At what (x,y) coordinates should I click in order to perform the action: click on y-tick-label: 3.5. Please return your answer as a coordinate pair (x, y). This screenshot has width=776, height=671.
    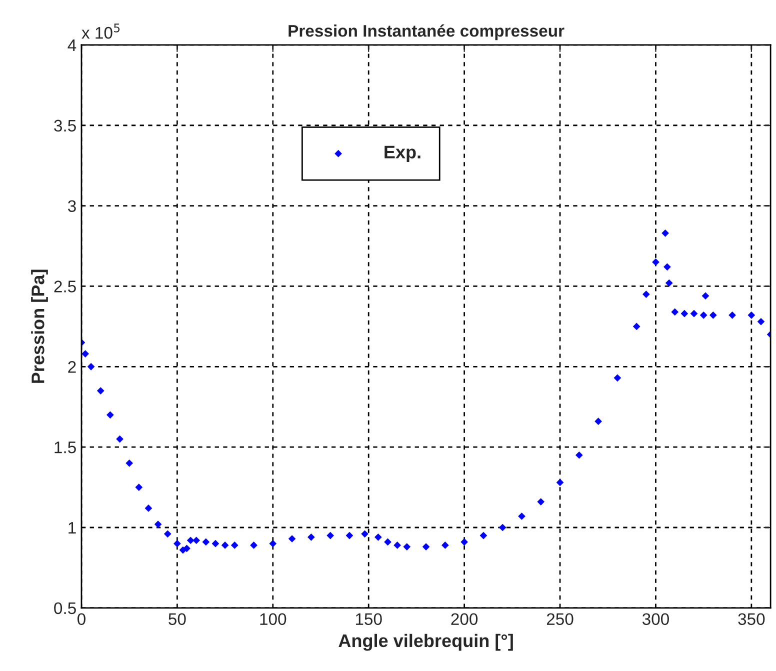
    Looking at the image, I should click on (65, 126).